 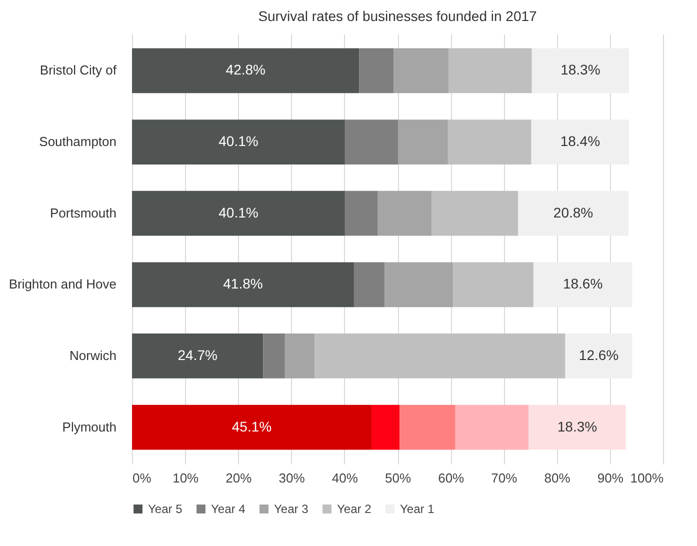 I want to click on x-tick-label: 40%, so click(x=345, y=478).